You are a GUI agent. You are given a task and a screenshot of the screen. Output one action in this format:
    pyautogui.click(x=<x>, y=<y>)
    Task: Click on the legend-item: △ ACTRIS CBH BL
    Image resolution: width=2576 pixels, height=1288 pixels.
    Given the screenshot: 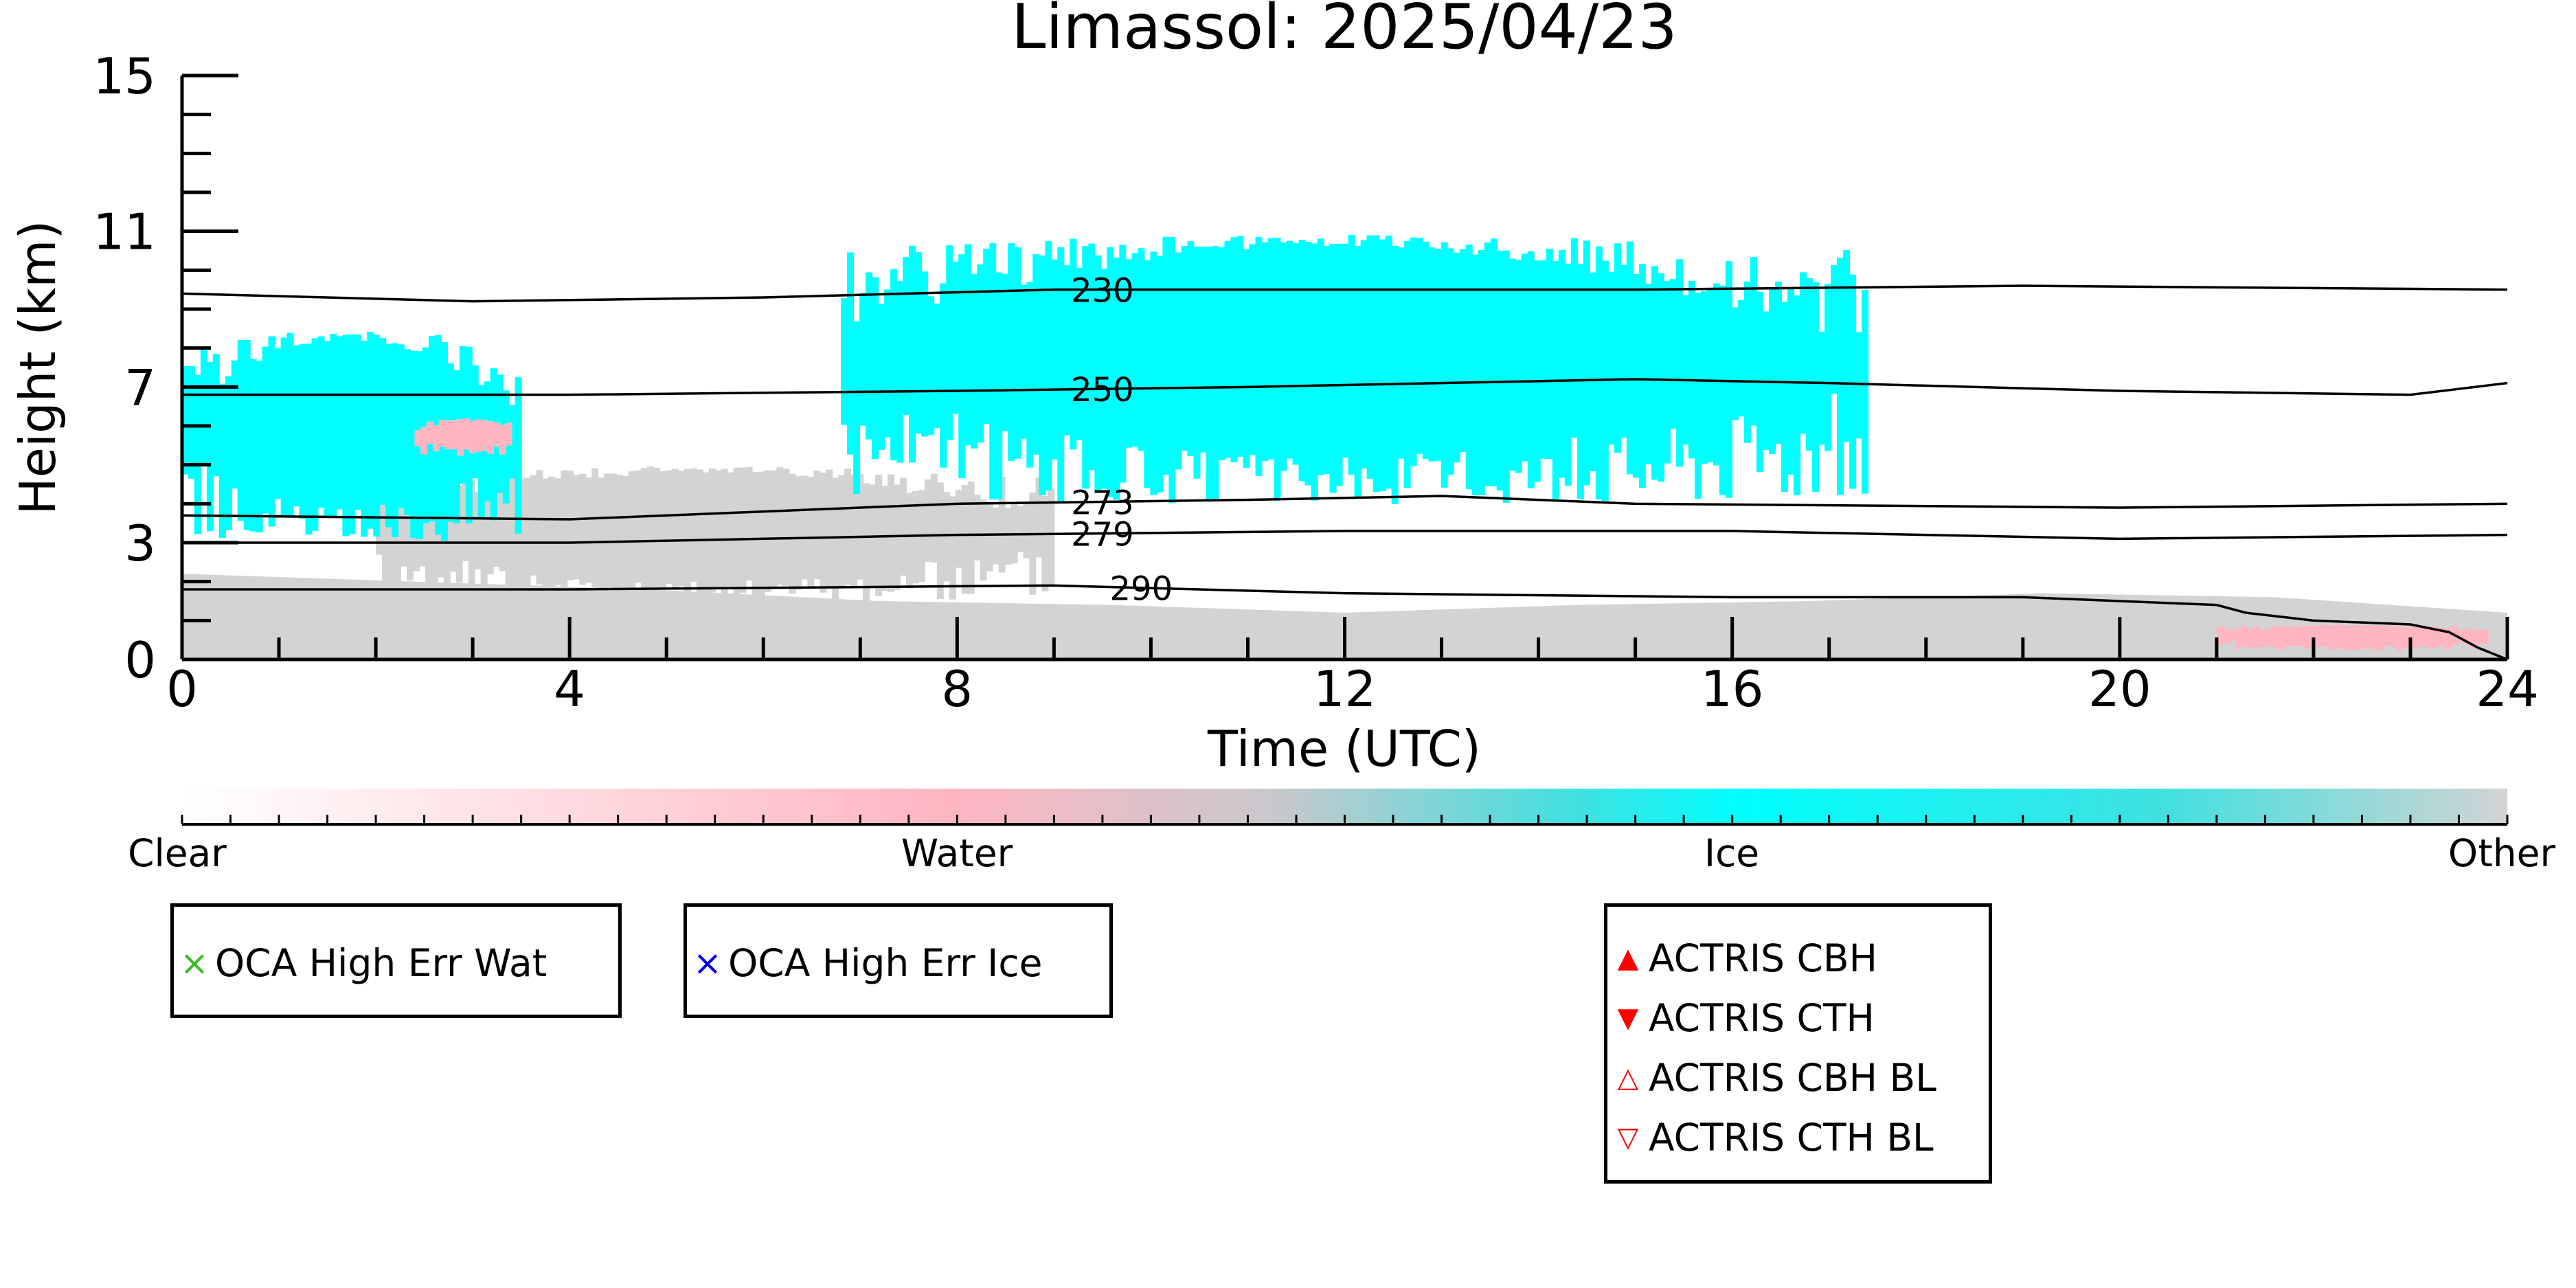 What is the action you would take?
    pyautogui.click(x=1771, y=1077)
    